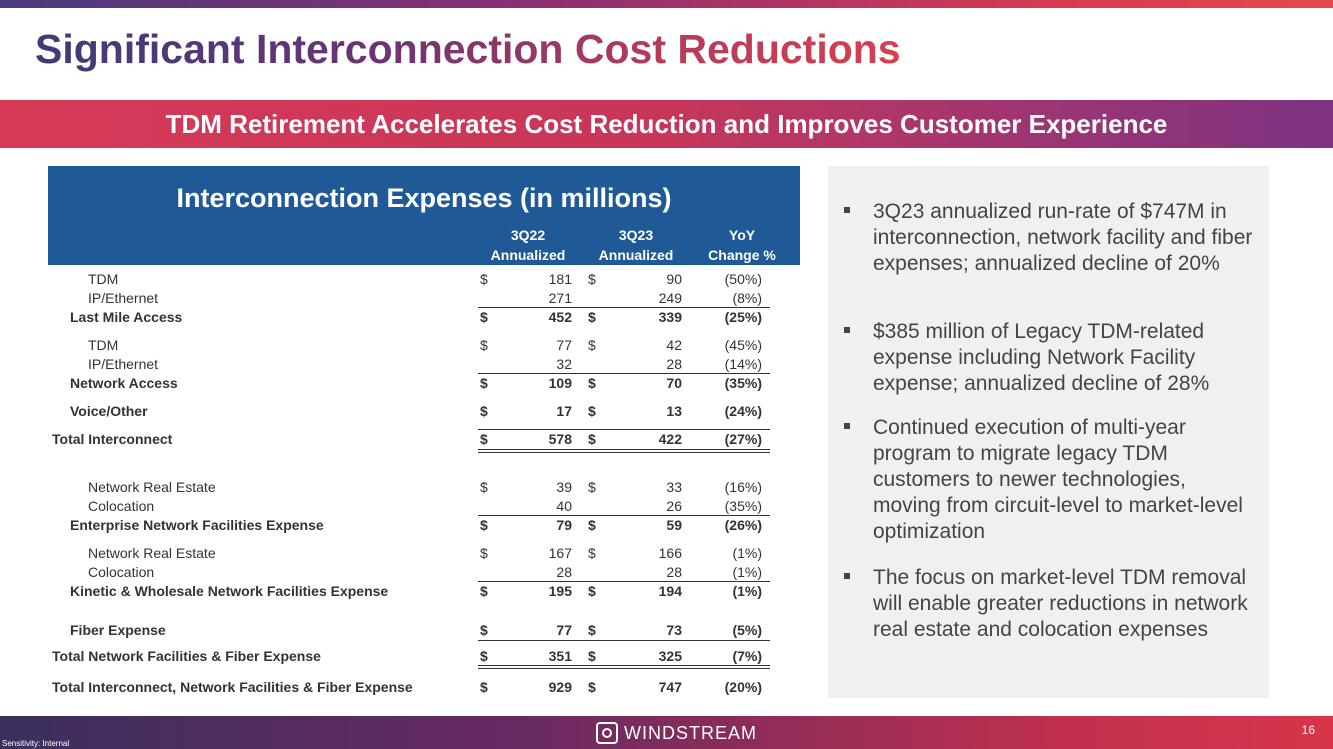  I want to click on value-change: (35%), so click(743, 506).